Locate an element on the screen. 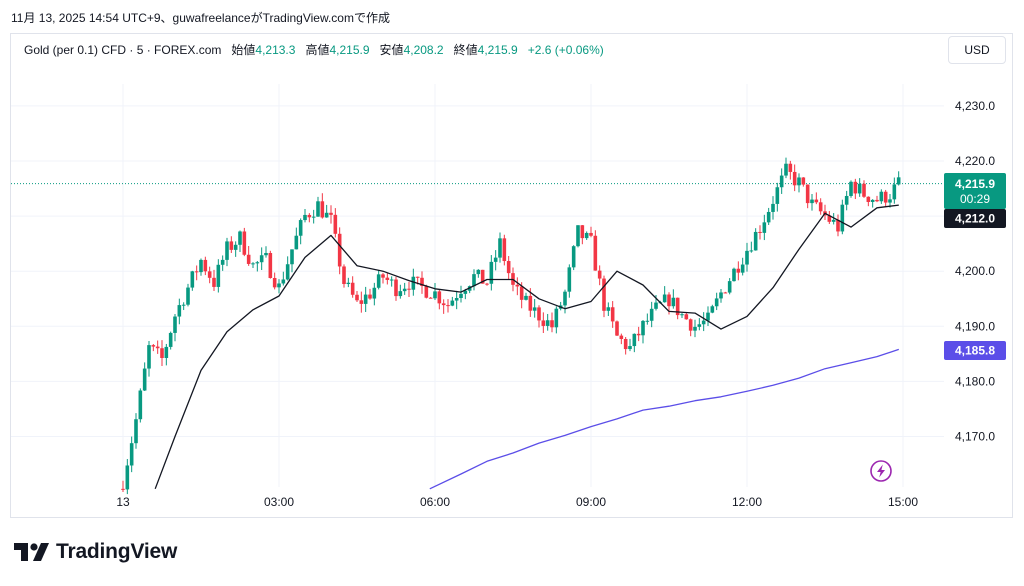 The width and height of the screenshot is (1024, 586). x-tick-label: 12:00 is located at coordinates (747, 502).